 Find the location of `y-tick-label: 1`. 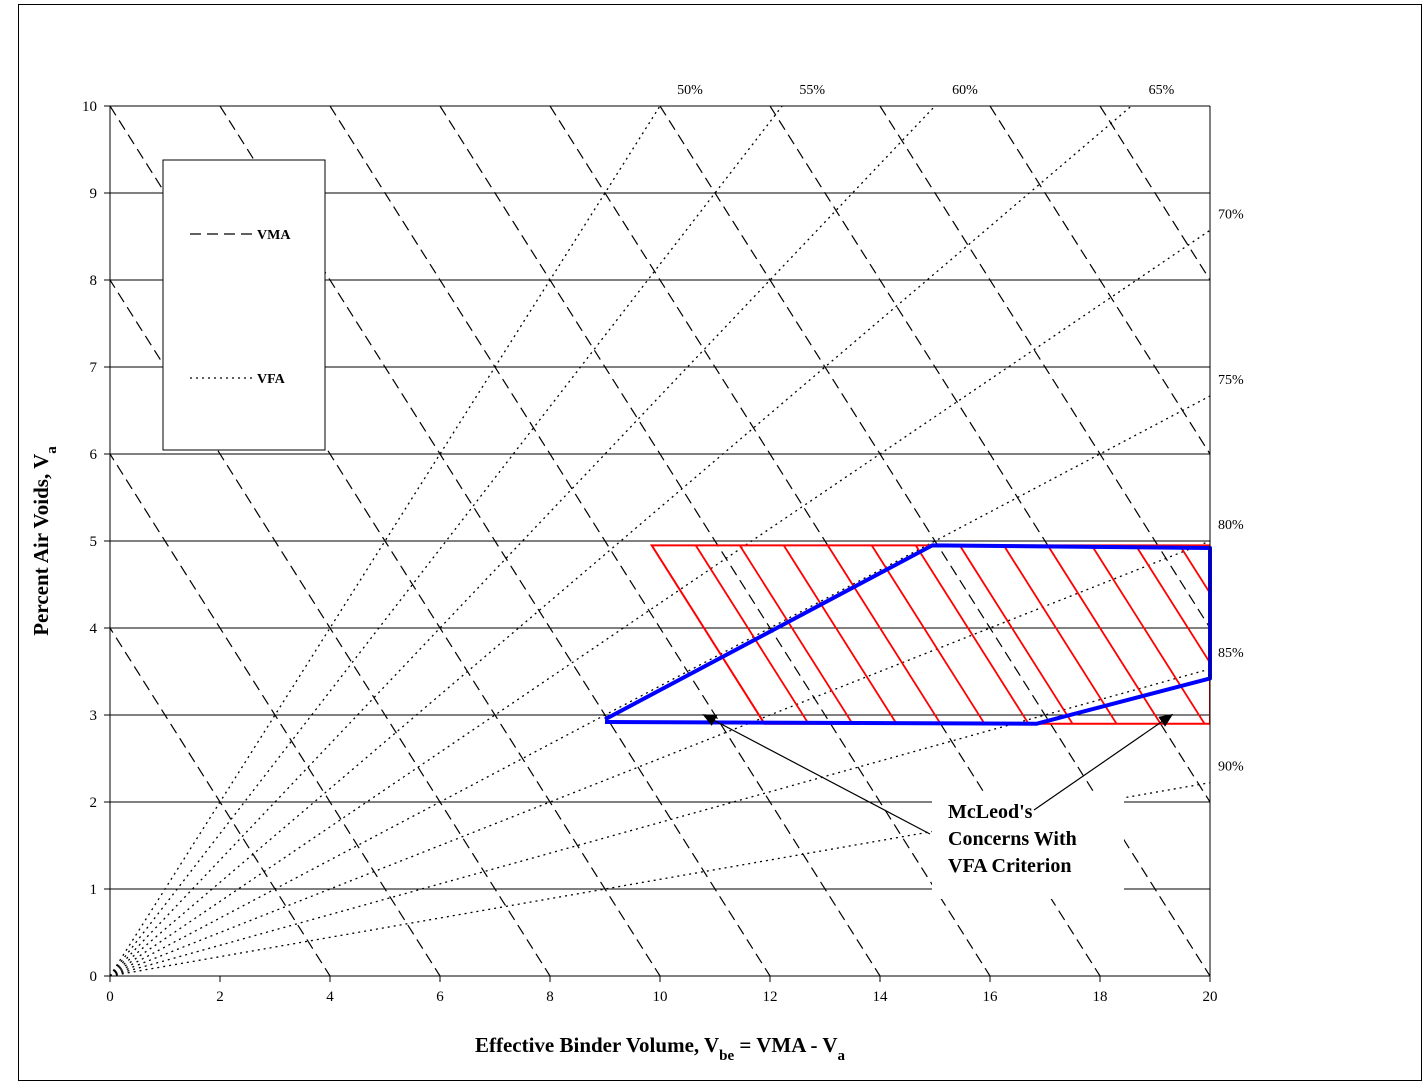

y-tick-label: 1 is located at coordinates (94, 890).